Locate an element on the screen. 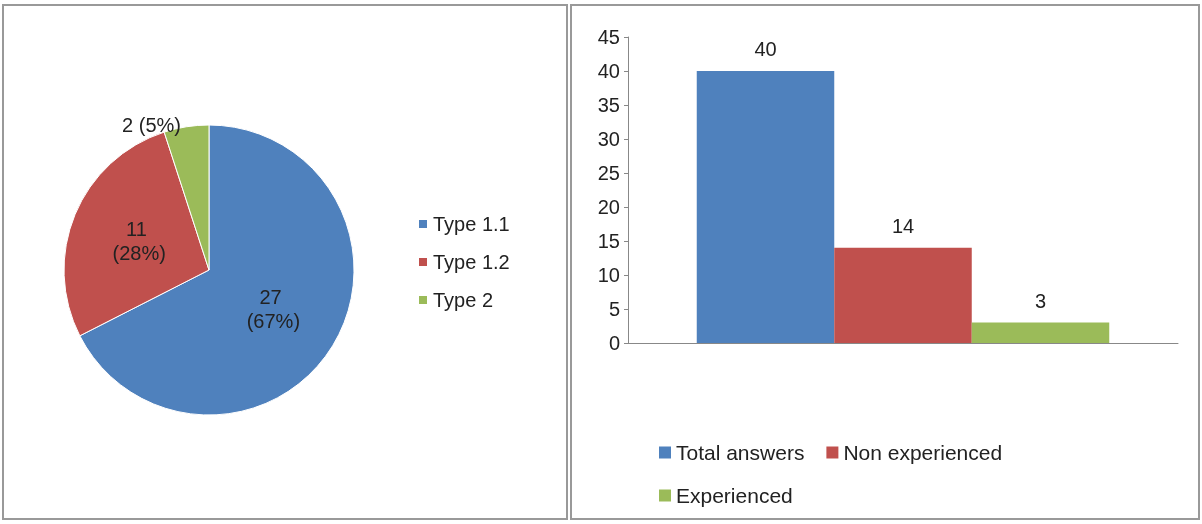  legend-label: Type 1.1 is located at coordinates (471, 224).